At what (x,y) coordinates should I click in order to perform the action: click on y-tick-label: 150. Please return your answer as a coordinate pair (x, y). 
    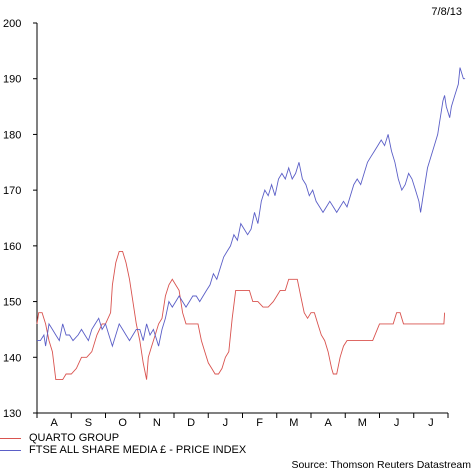
    Looking at the image, I should click on (12, 303).